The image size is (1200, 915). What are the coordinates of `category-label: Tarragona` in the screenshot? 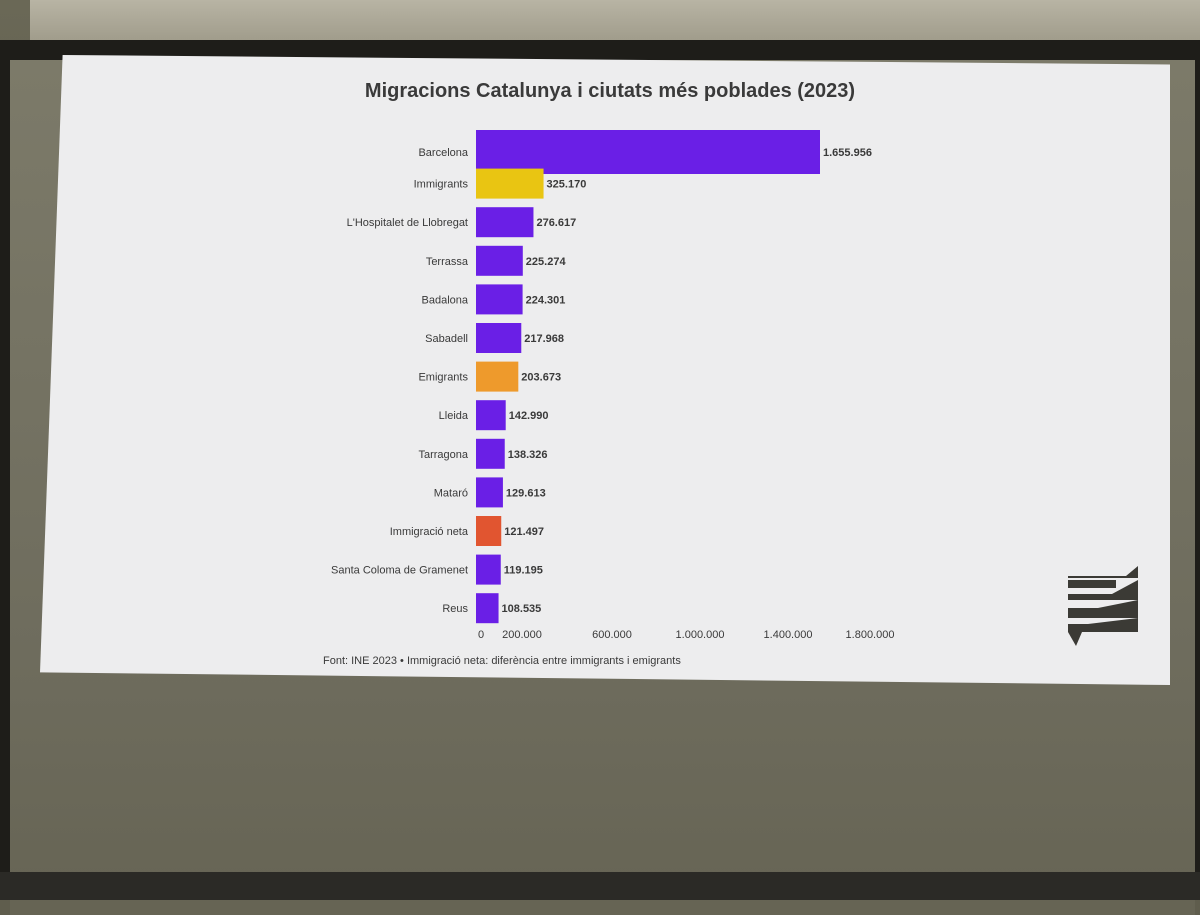 It's located at (443, 455).